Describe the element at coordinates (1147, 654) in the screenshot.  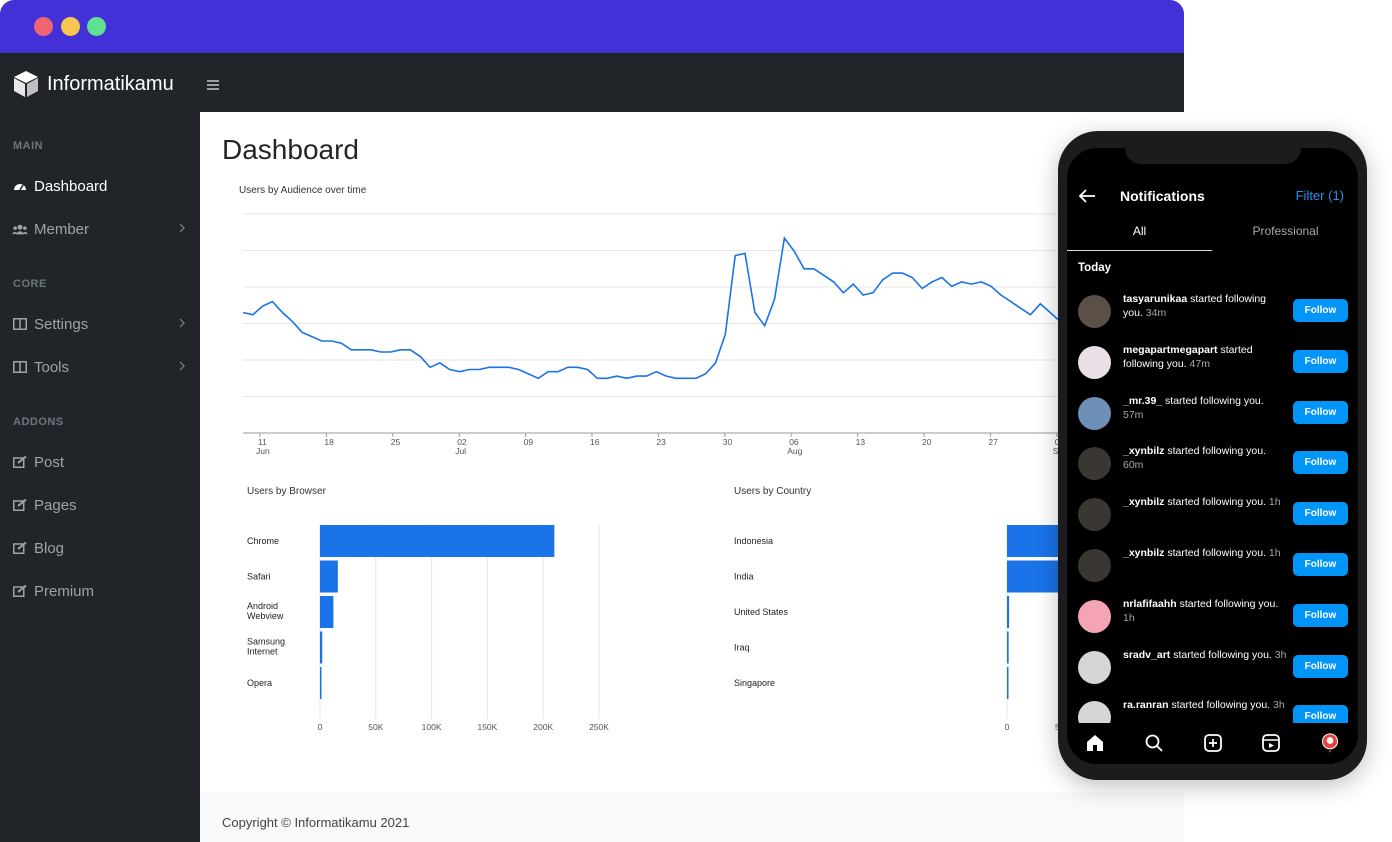
I see `username: sradv_art` at that location.